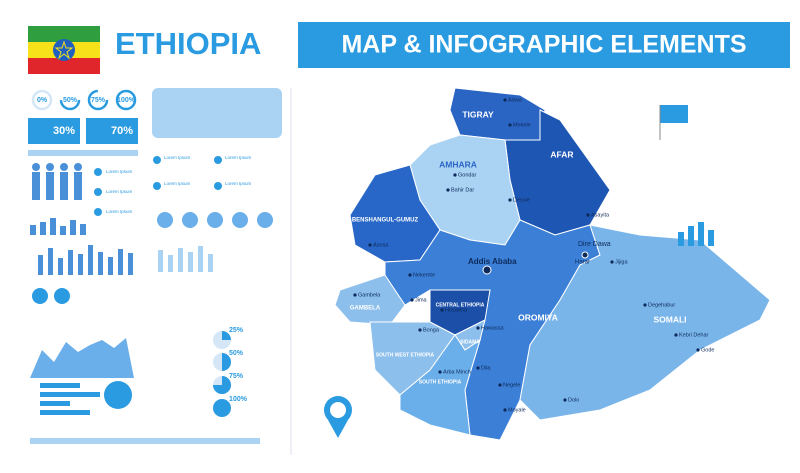 The image size is (800, 473). I want to click on city-label: Dessie, so click(521, 200).